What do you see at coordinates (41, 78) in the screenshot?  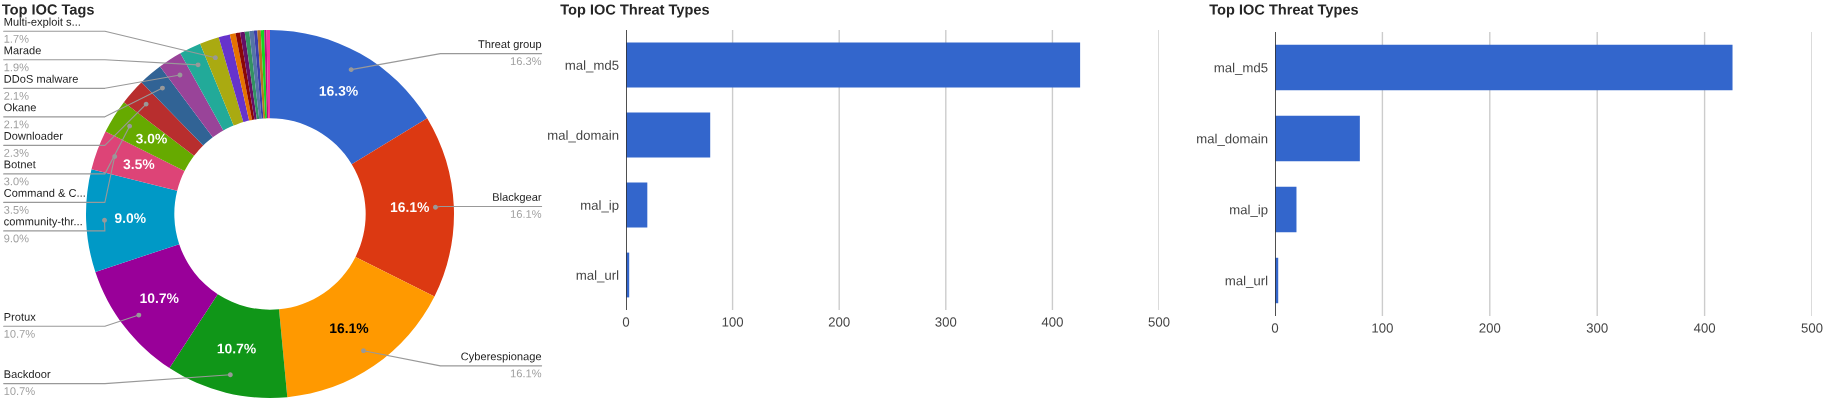 I see `slice-label: DDoS malware` at bounding box center [41, 78].